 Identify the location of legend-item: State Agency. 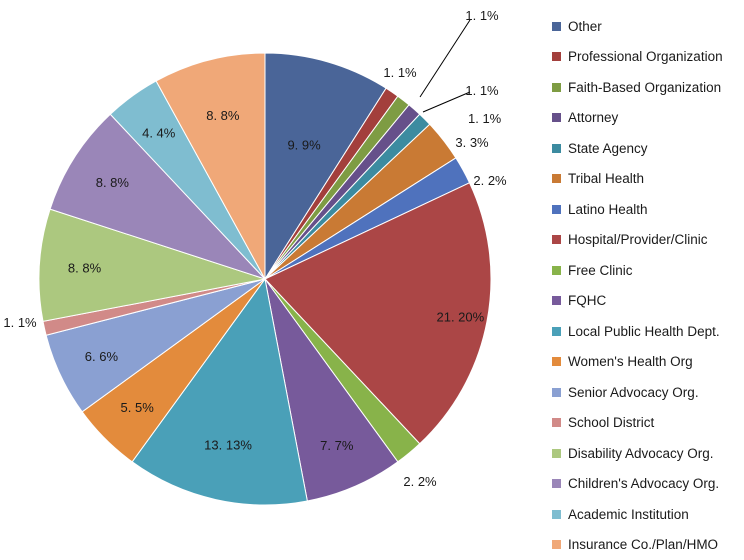
(648, 148).